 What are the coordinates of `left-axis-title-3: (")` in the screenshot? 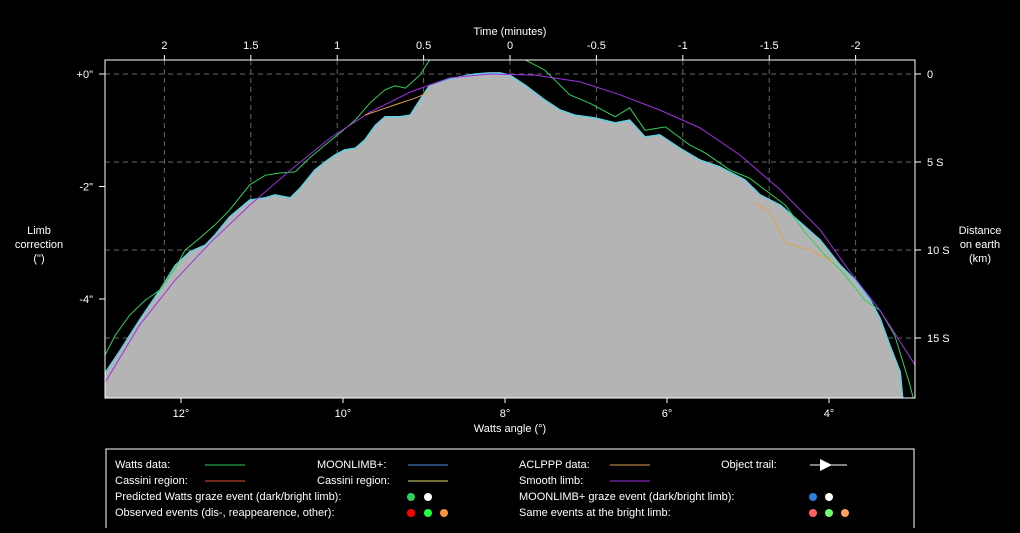 It's located at (38, 259).